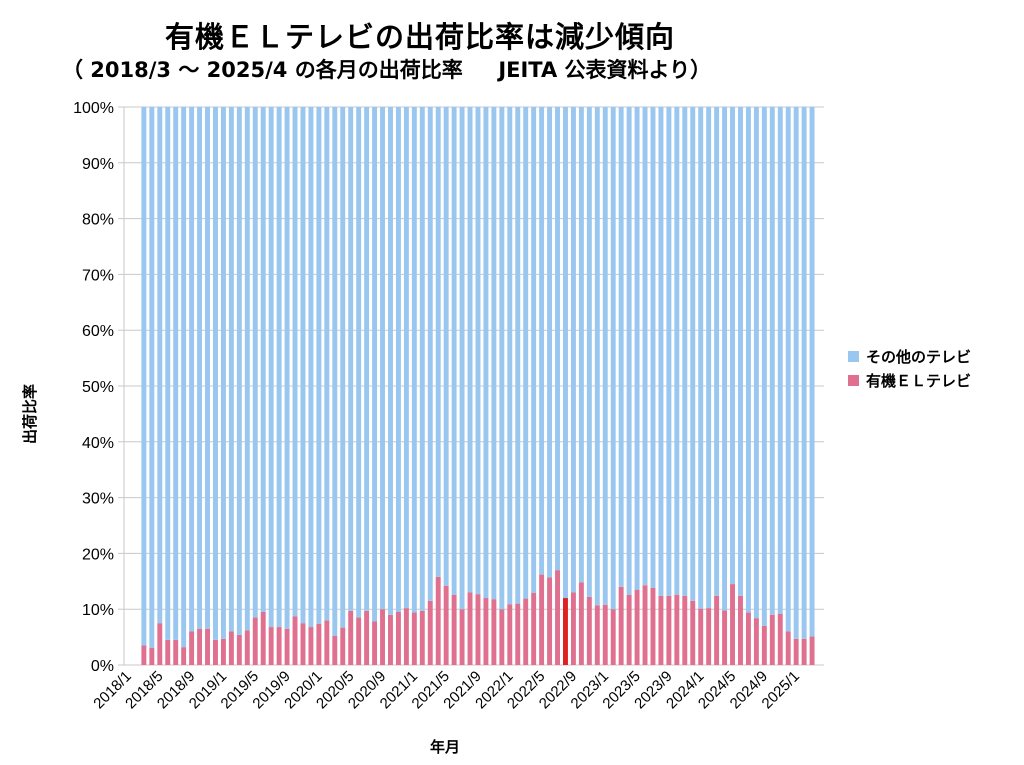 Image resolution: width=1024 pixels, height=765 pixels. Describe the element at coordinates (919, 356) in the screenshot. I see `legend-label-other: その他のテレビ` at that location.